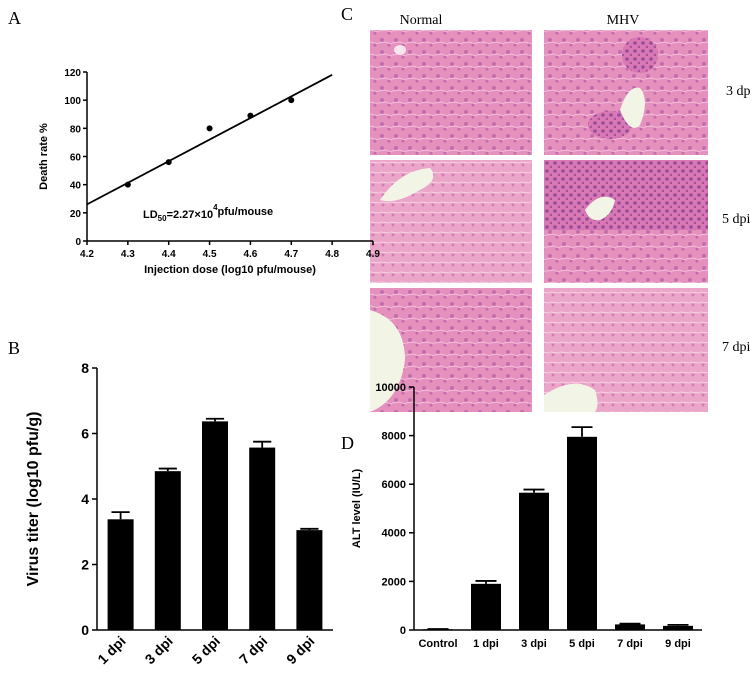  Describe the element at coordinates (390, 388) in the screenshot. I see `y-tick-label: 10000` at that location.